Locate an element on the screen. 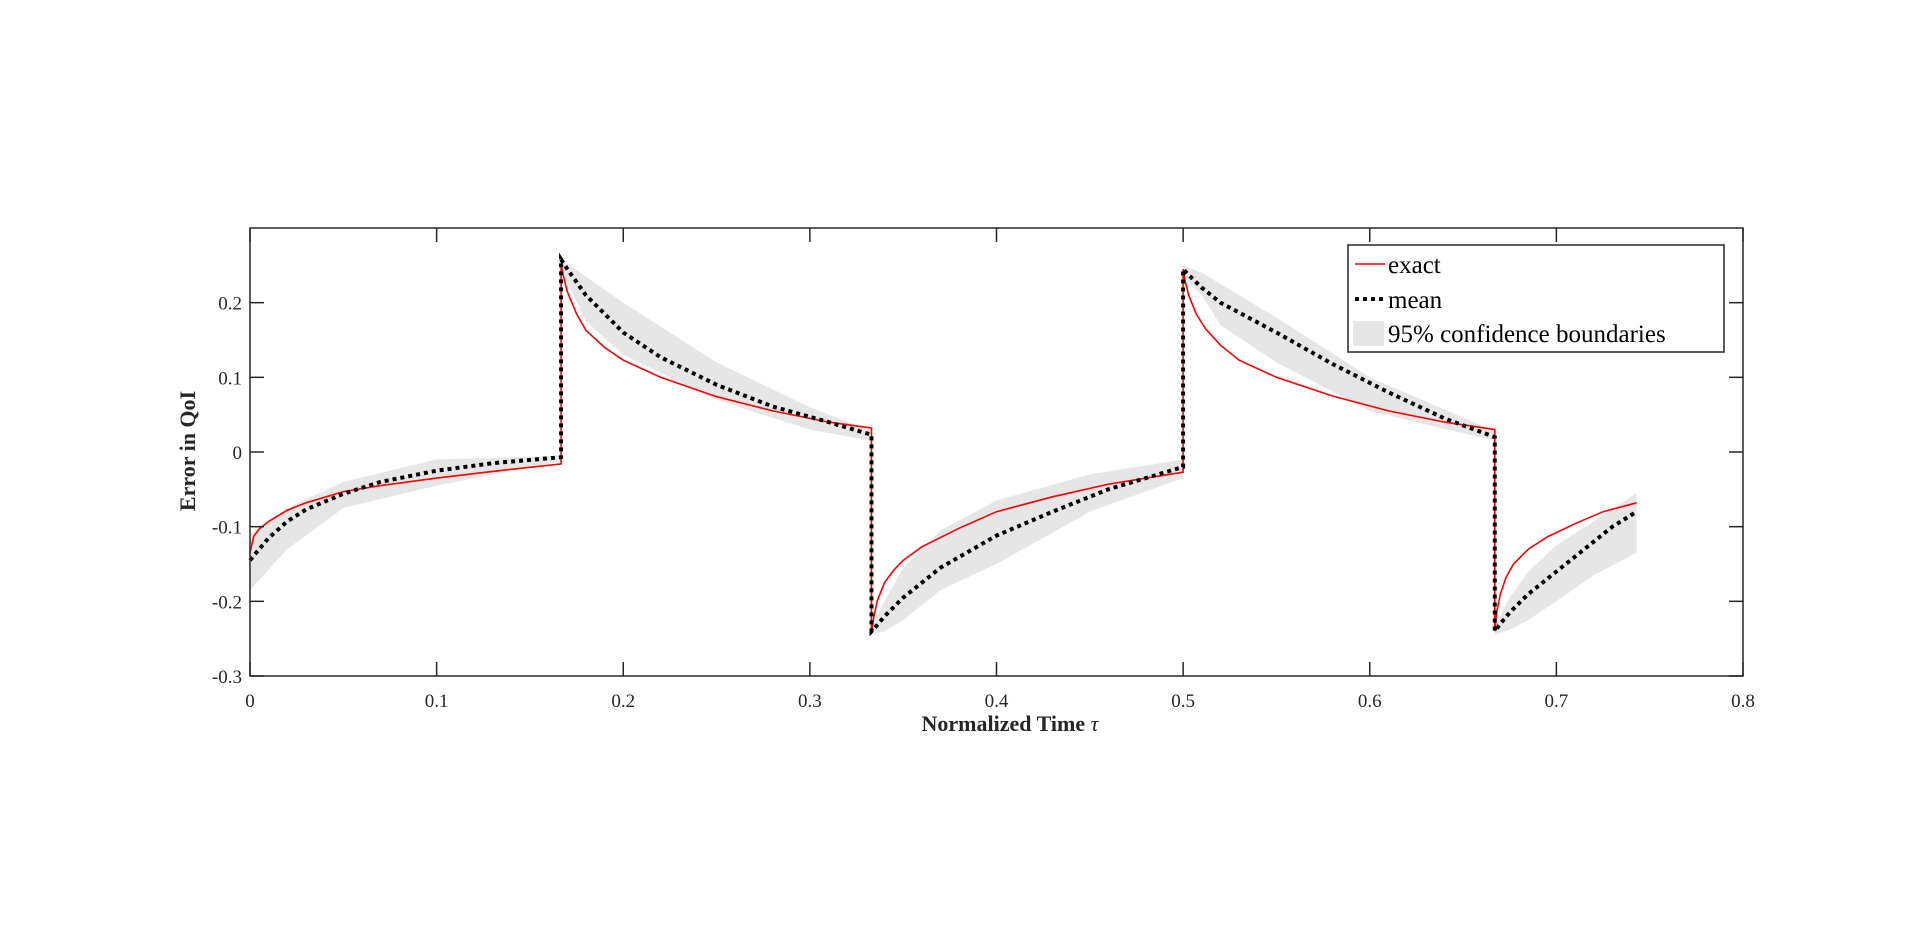 The image size is (1916, 933). y-tick-label: 0 is located at coordinates (238, 453).